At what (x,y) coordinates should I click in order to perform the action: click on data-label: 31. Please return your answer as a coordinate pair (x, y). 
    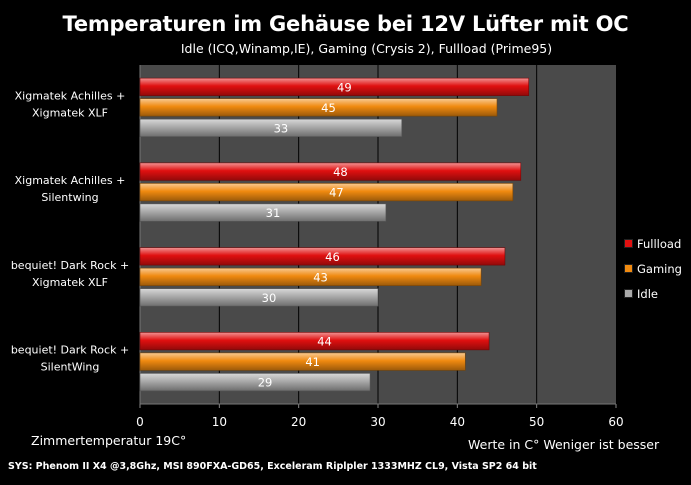
    Looking at the image, I should click on (273, 213).